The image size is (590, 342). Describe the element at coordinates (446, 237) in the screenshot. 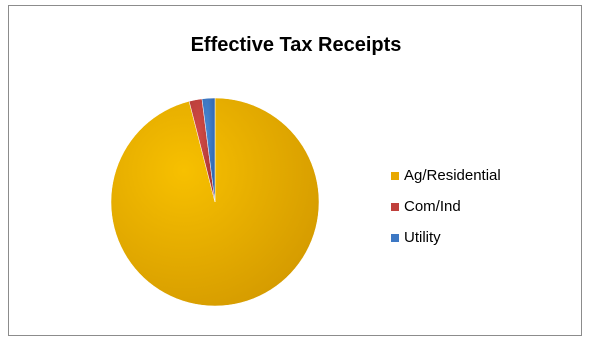

I see `legend-item-utility: Utility` at that location.